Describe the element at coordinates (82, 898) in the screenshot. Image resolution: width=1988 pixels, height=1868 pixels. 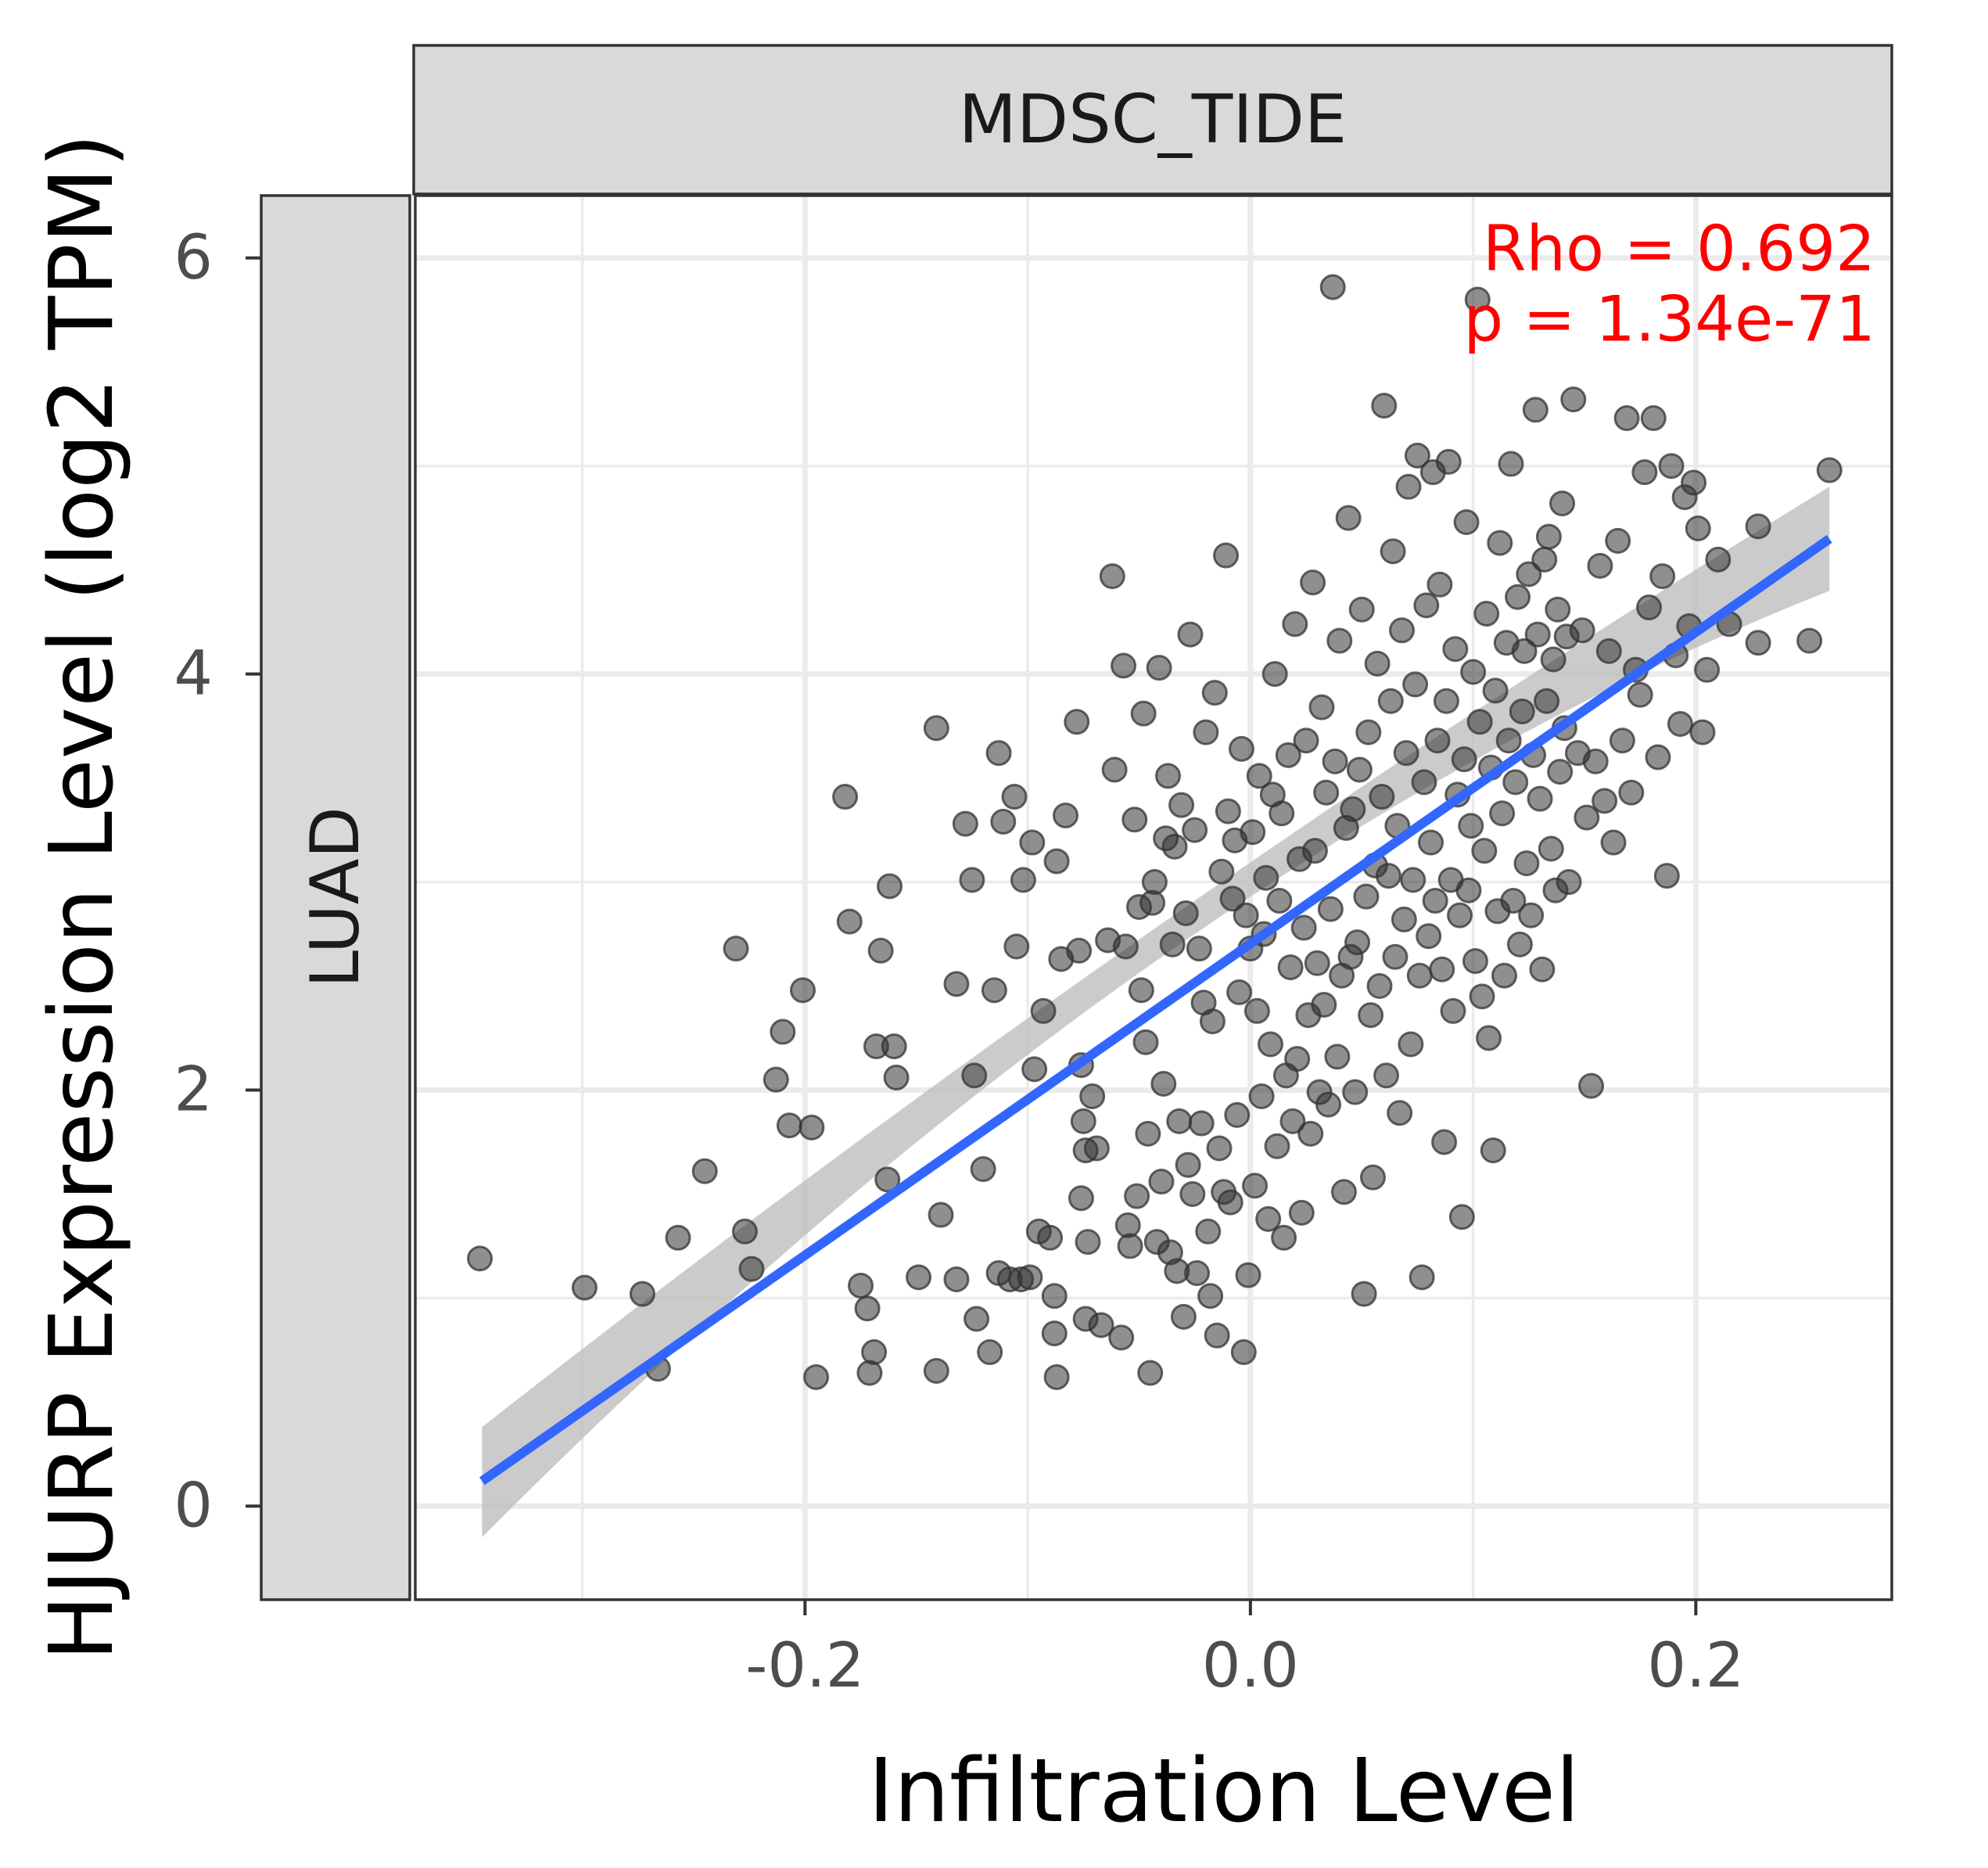
I see `y-axis-title: HJURP Expression Level (log2 TPM)` at that location.